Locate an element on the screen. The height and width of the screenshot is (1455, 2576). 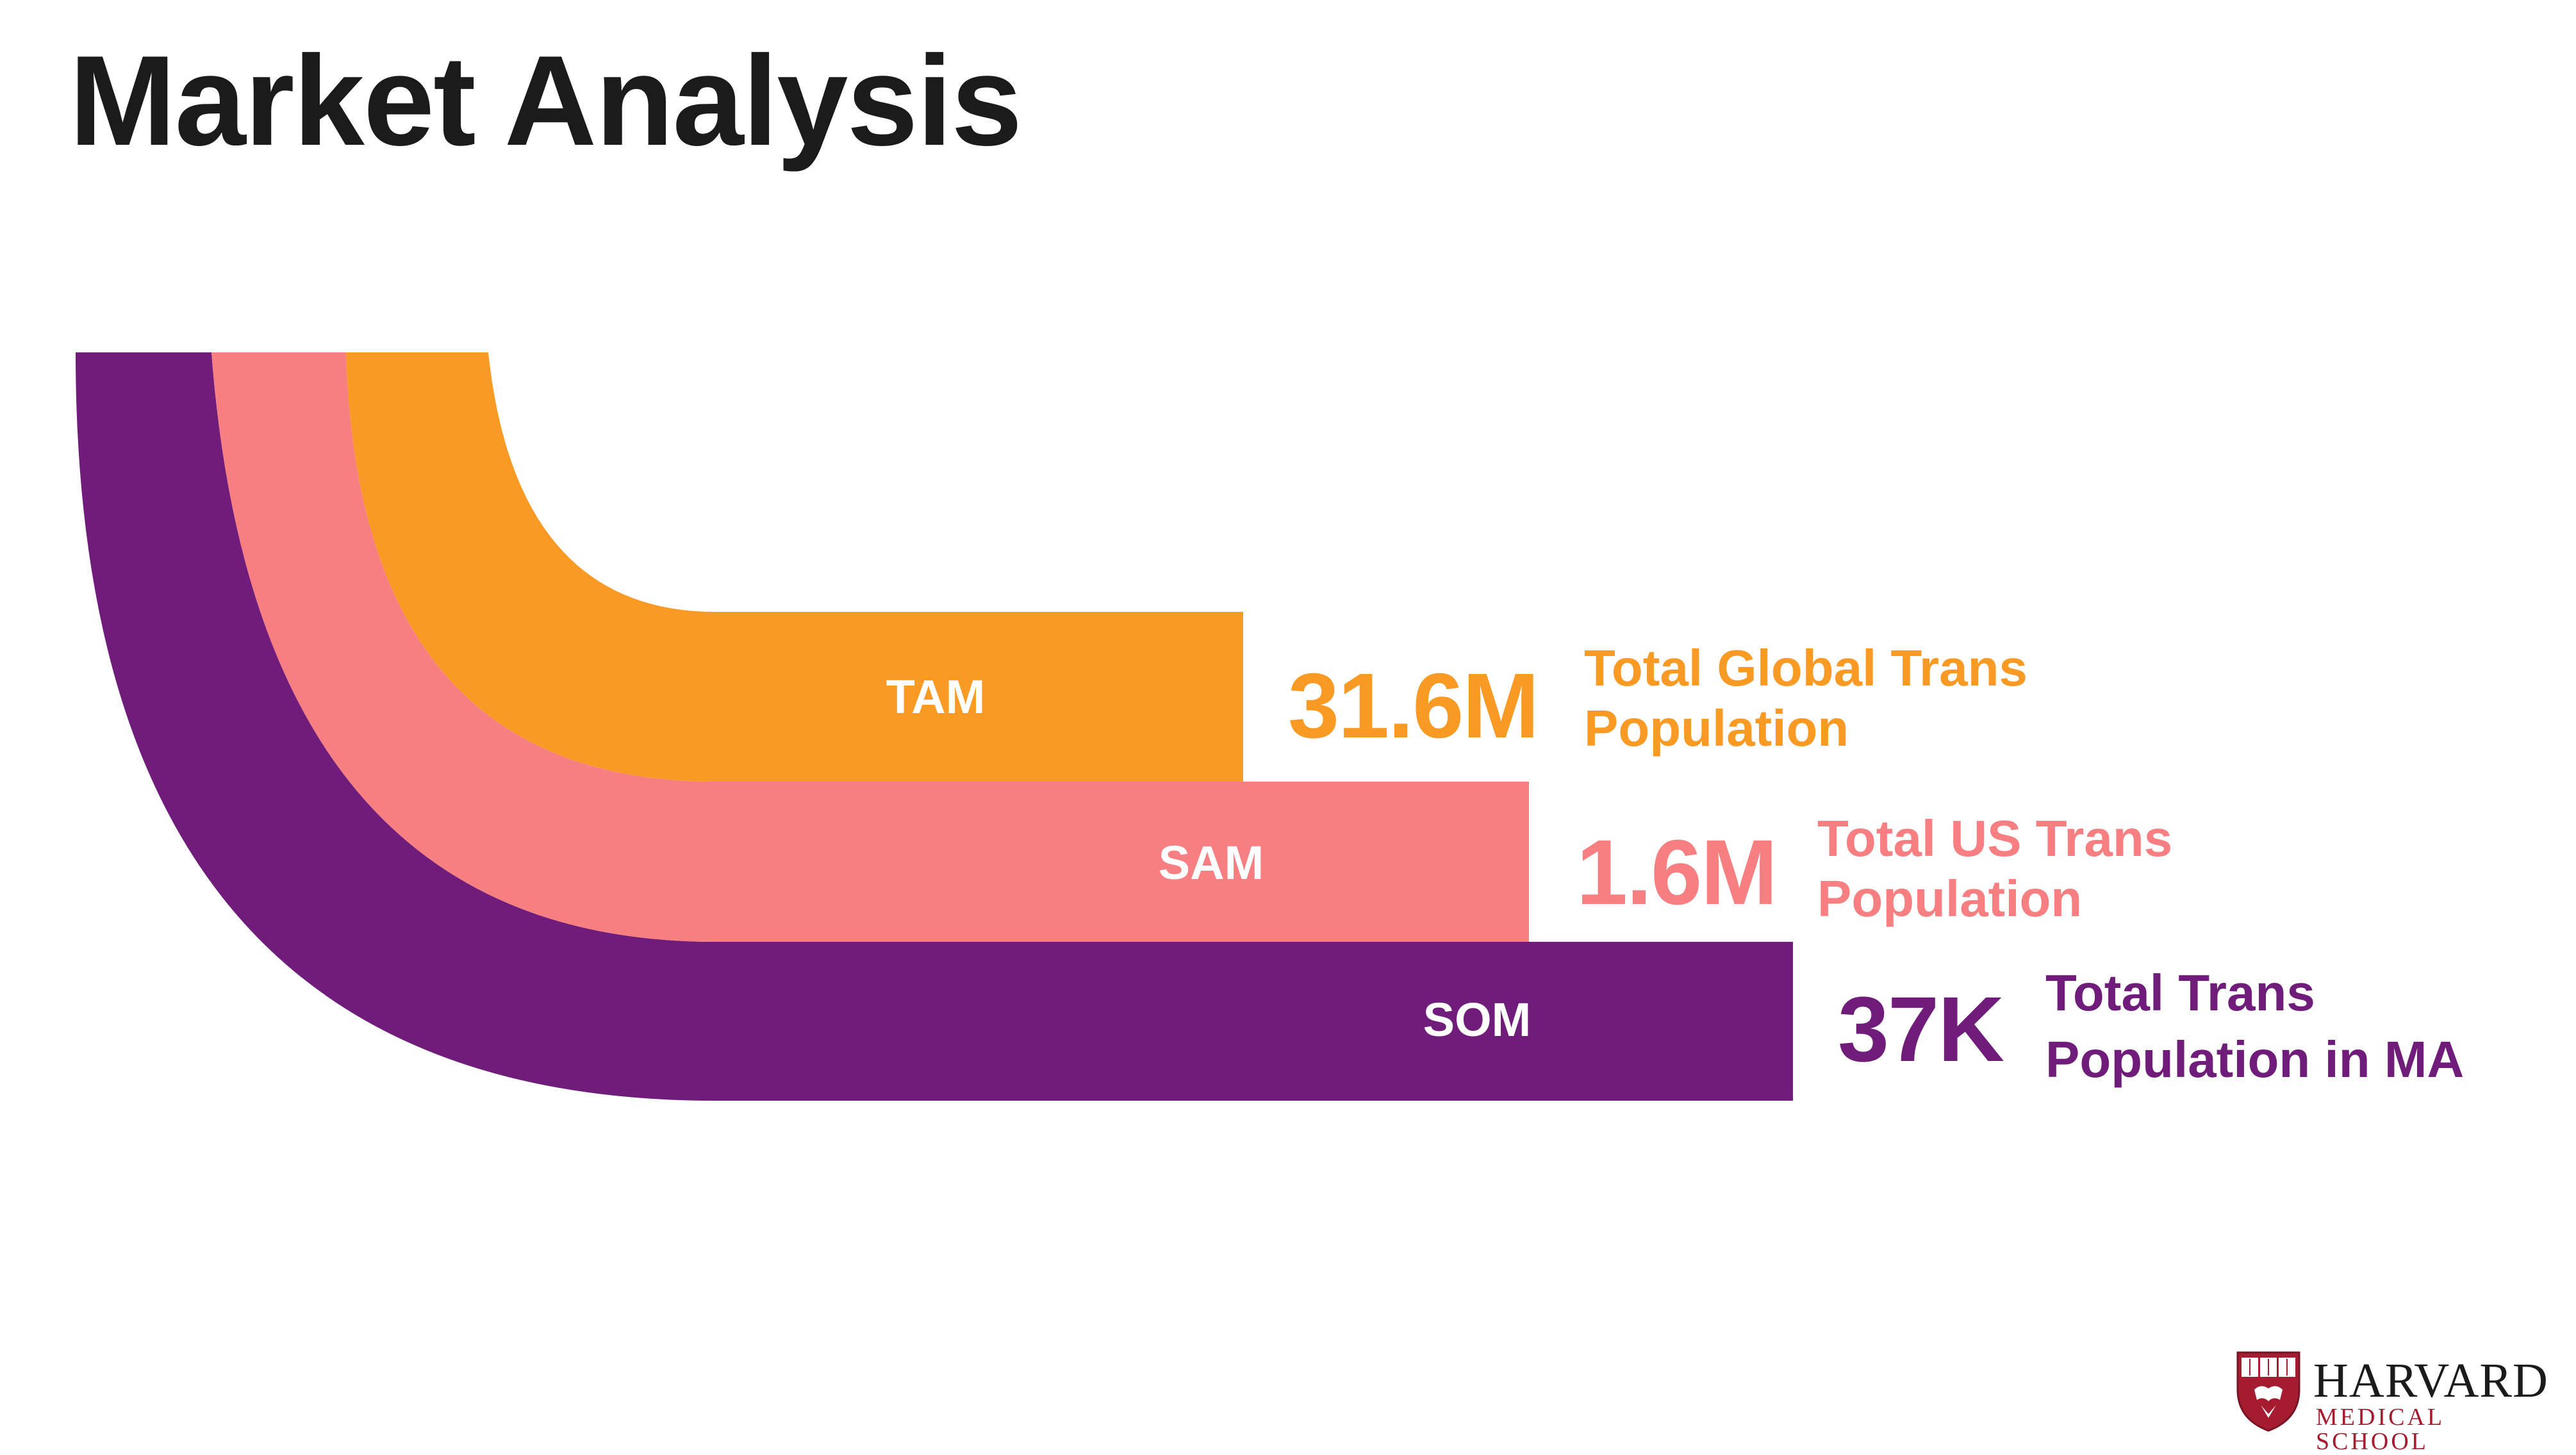
logo-name: HARVARD is located at coordinates (2430, 1381).